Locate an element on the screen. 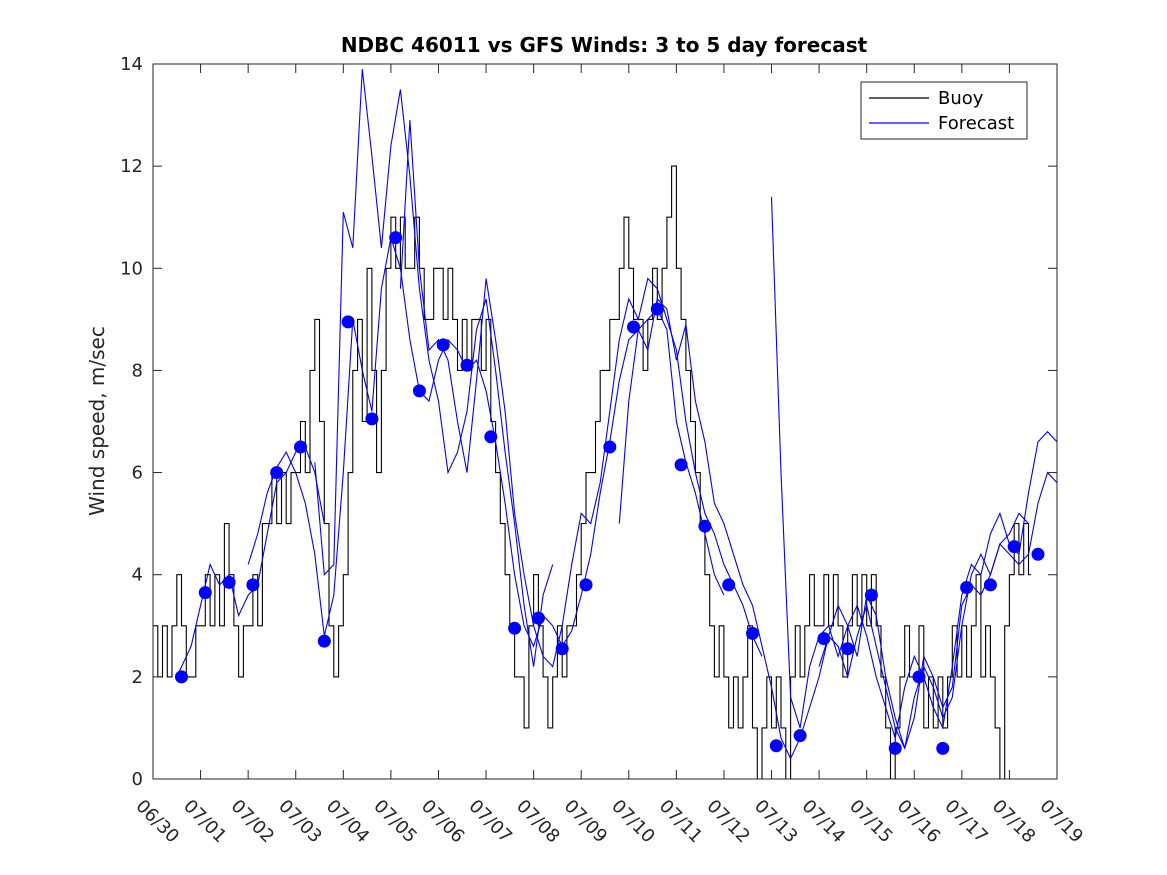 Image resolution: width=1167 pixels, height=875 pixels. y-tick-label: 4 is located at coordinates (137, 575).